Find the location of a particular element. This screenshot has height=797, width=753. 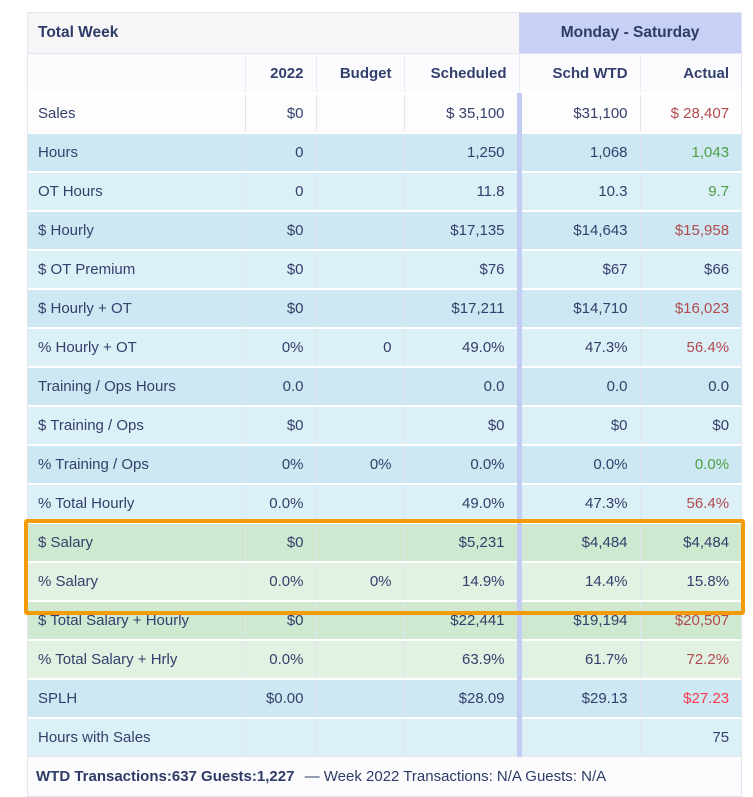

table-row: % Hourly + OT 0% 0 49.0% 47.3% 56.4% is located at coordinates (385, 347).